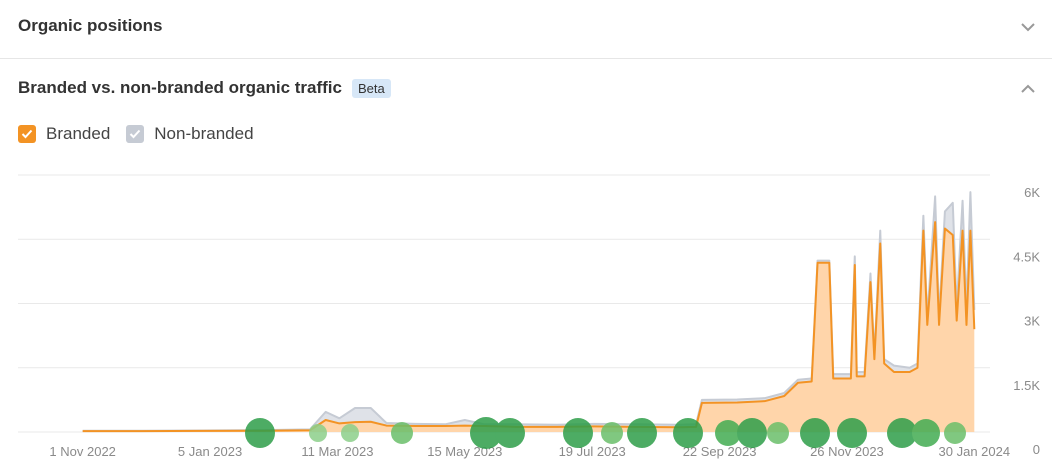  I want to click on chevron-up, so click(1028, 89).